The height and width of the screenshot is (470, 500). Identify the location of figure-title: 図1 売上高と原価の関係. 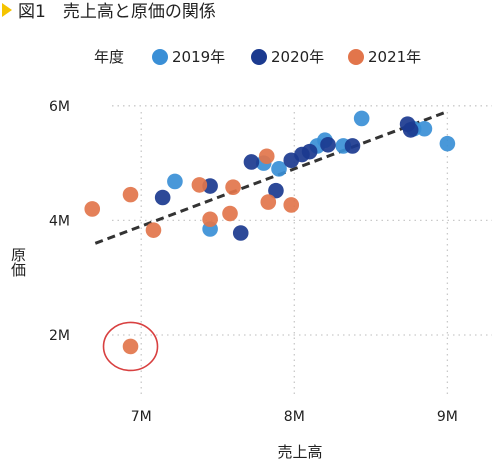
(109, 12).